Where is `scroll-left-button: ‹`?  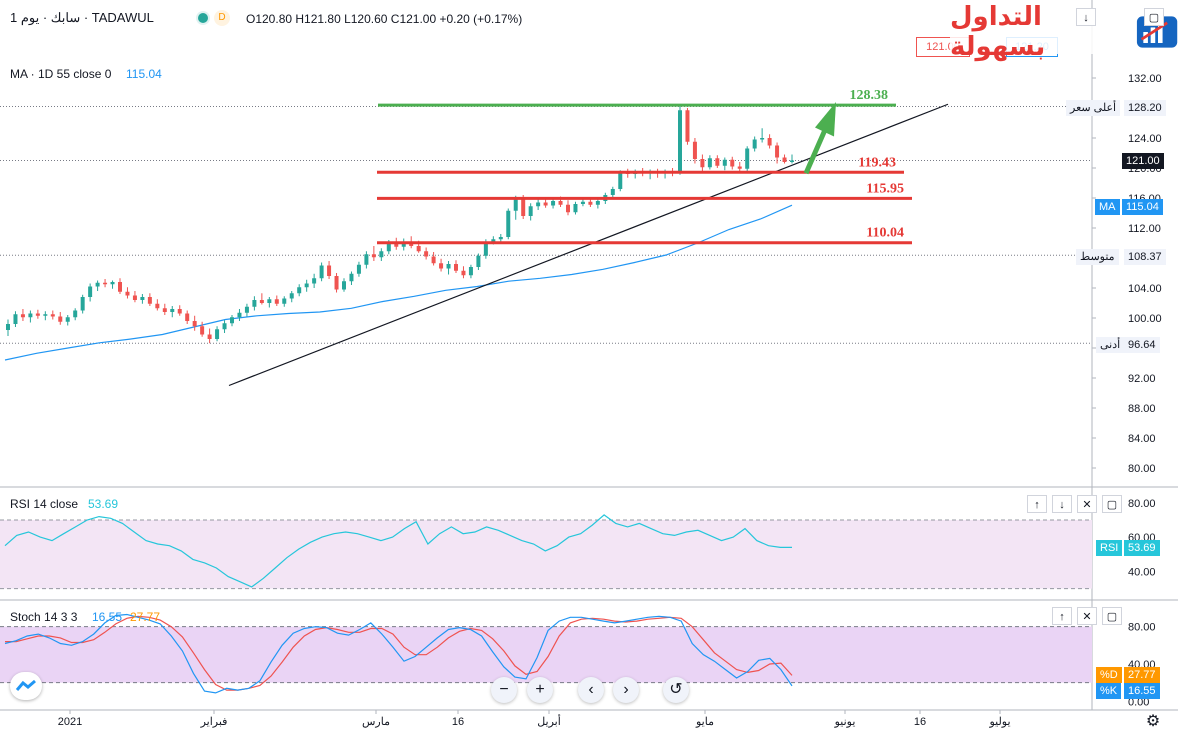
scroll-left-button: ‹ is located at coordinates (591, 690).